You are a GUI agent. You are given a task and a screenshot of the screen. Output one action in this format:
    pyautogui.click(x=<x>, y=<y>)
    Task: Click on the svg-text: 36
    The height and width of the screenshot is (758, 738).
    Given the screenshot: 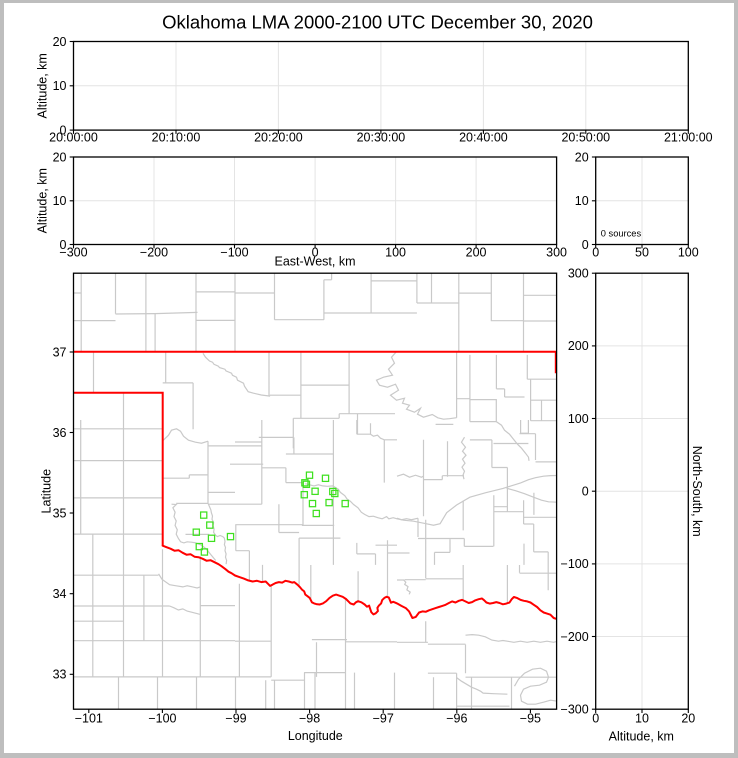 What is the action you would take?
    pyautogui.click(x=60, y=433)
    